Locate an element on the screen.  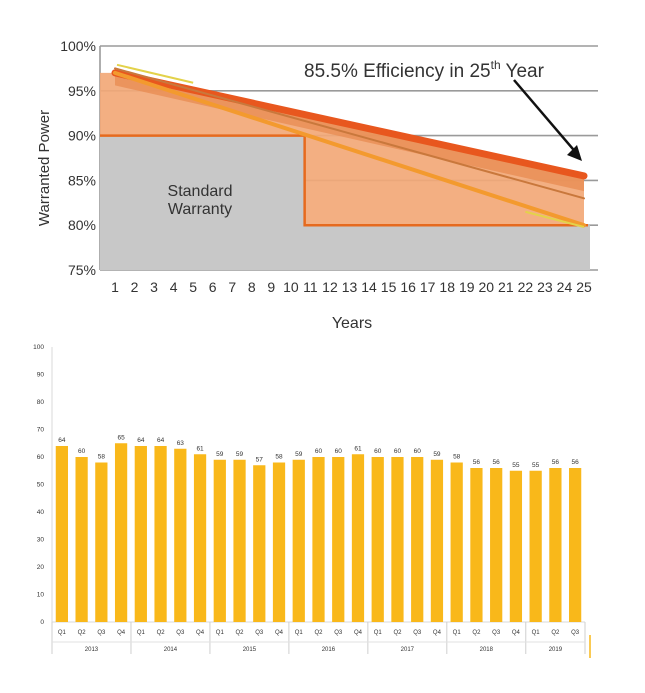
annotation-arrow-line is located at coordinates (546, 117).